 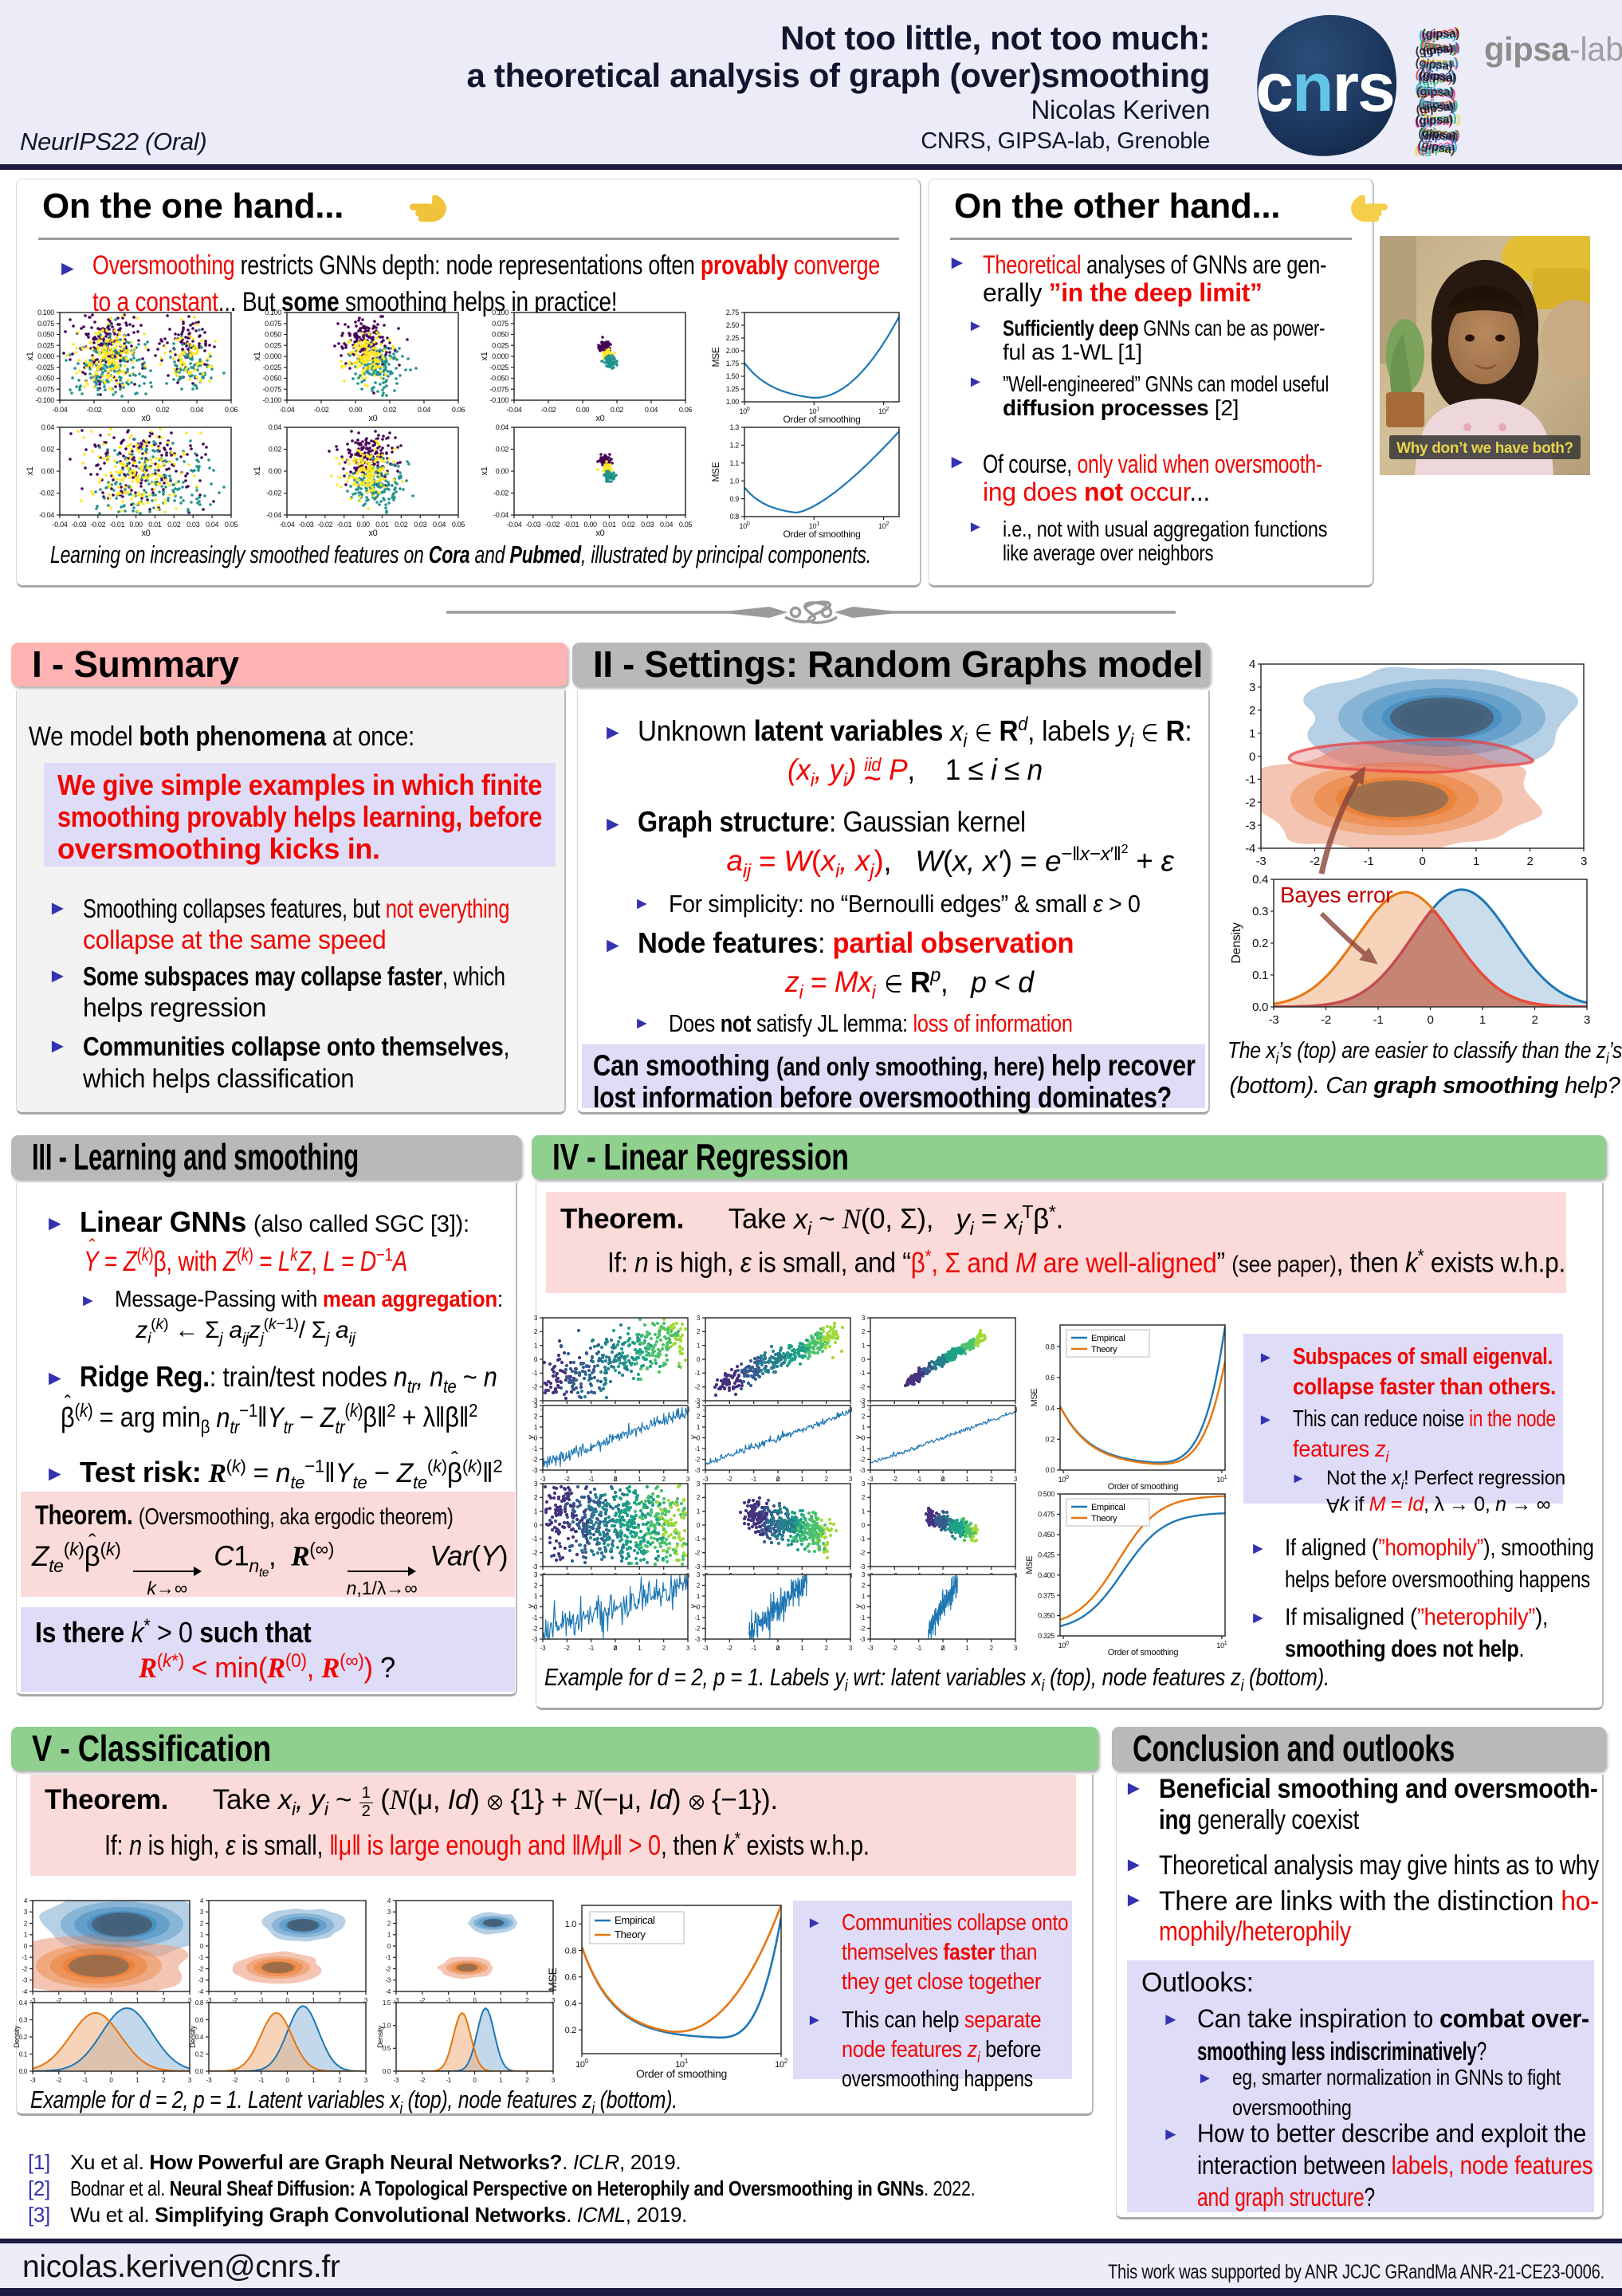 What do you see at coordinates (24, 2003) in the screenshot?
I see `svg-text: 0.4` at bounding box center [24, 2003].